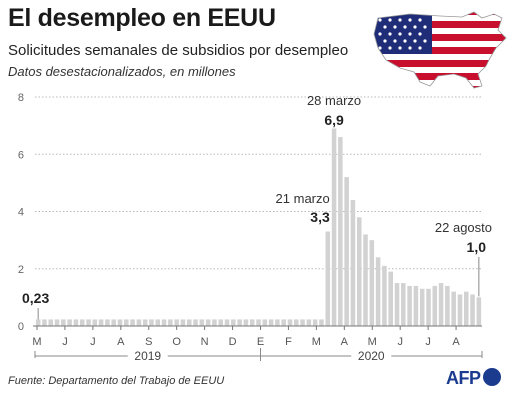 The width and height of the screenshot is (516, 400). What do you see at coordinates (440, 50) in the screenshot?
I see `us-flag-map-icon` at bounding box center [440, 50].